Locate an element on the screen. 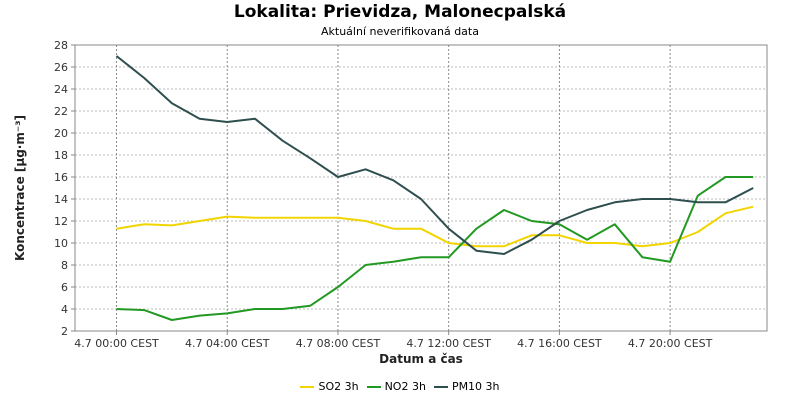 Image resolution: width=800 pixels, height=400 pixels. x-axis-label: Datum a čas is located at coordinates (421, 359).